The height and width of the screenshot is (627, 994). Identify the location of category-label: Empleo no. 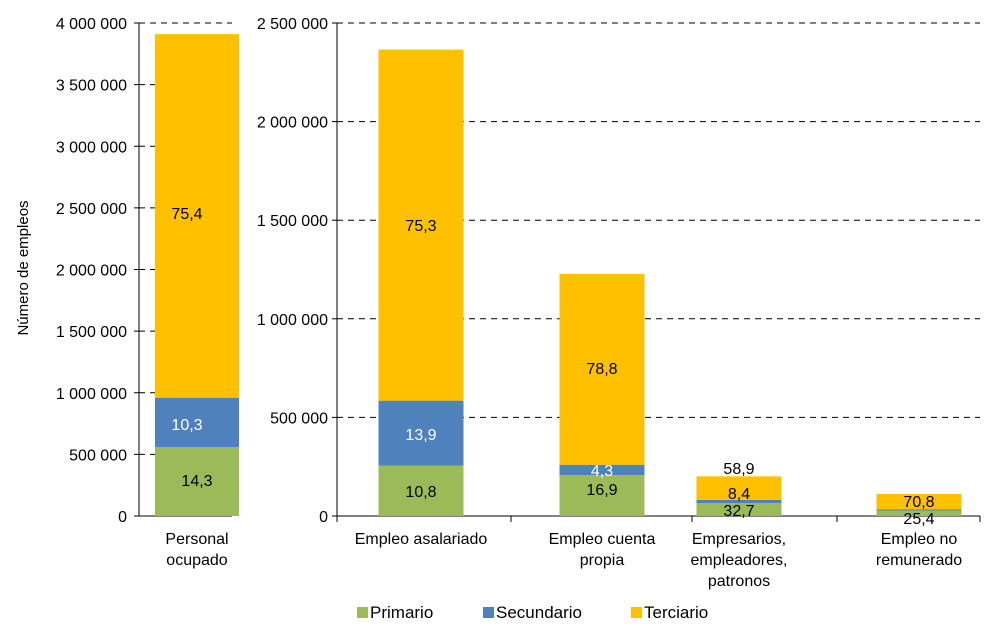
(919, 539).